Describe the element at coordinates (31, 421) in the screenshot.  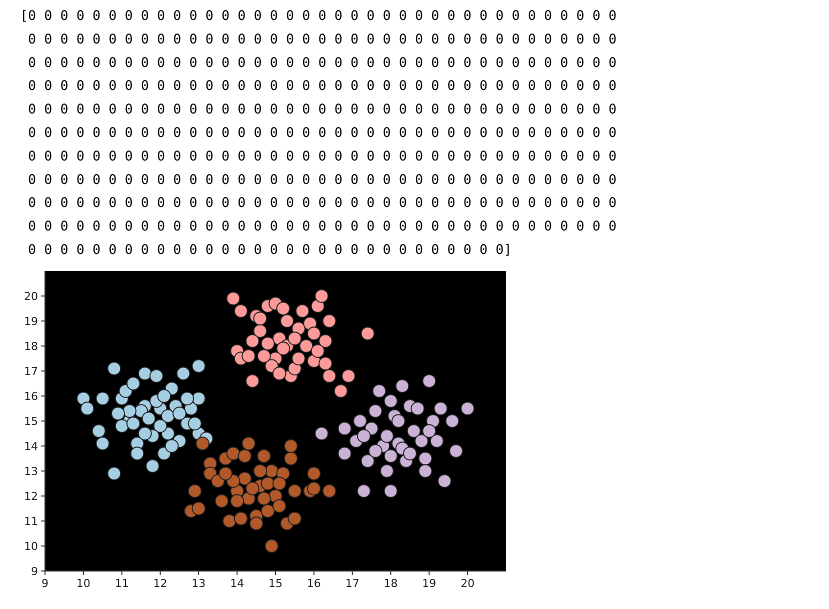
I see `y-tick-label: 15` at that location.